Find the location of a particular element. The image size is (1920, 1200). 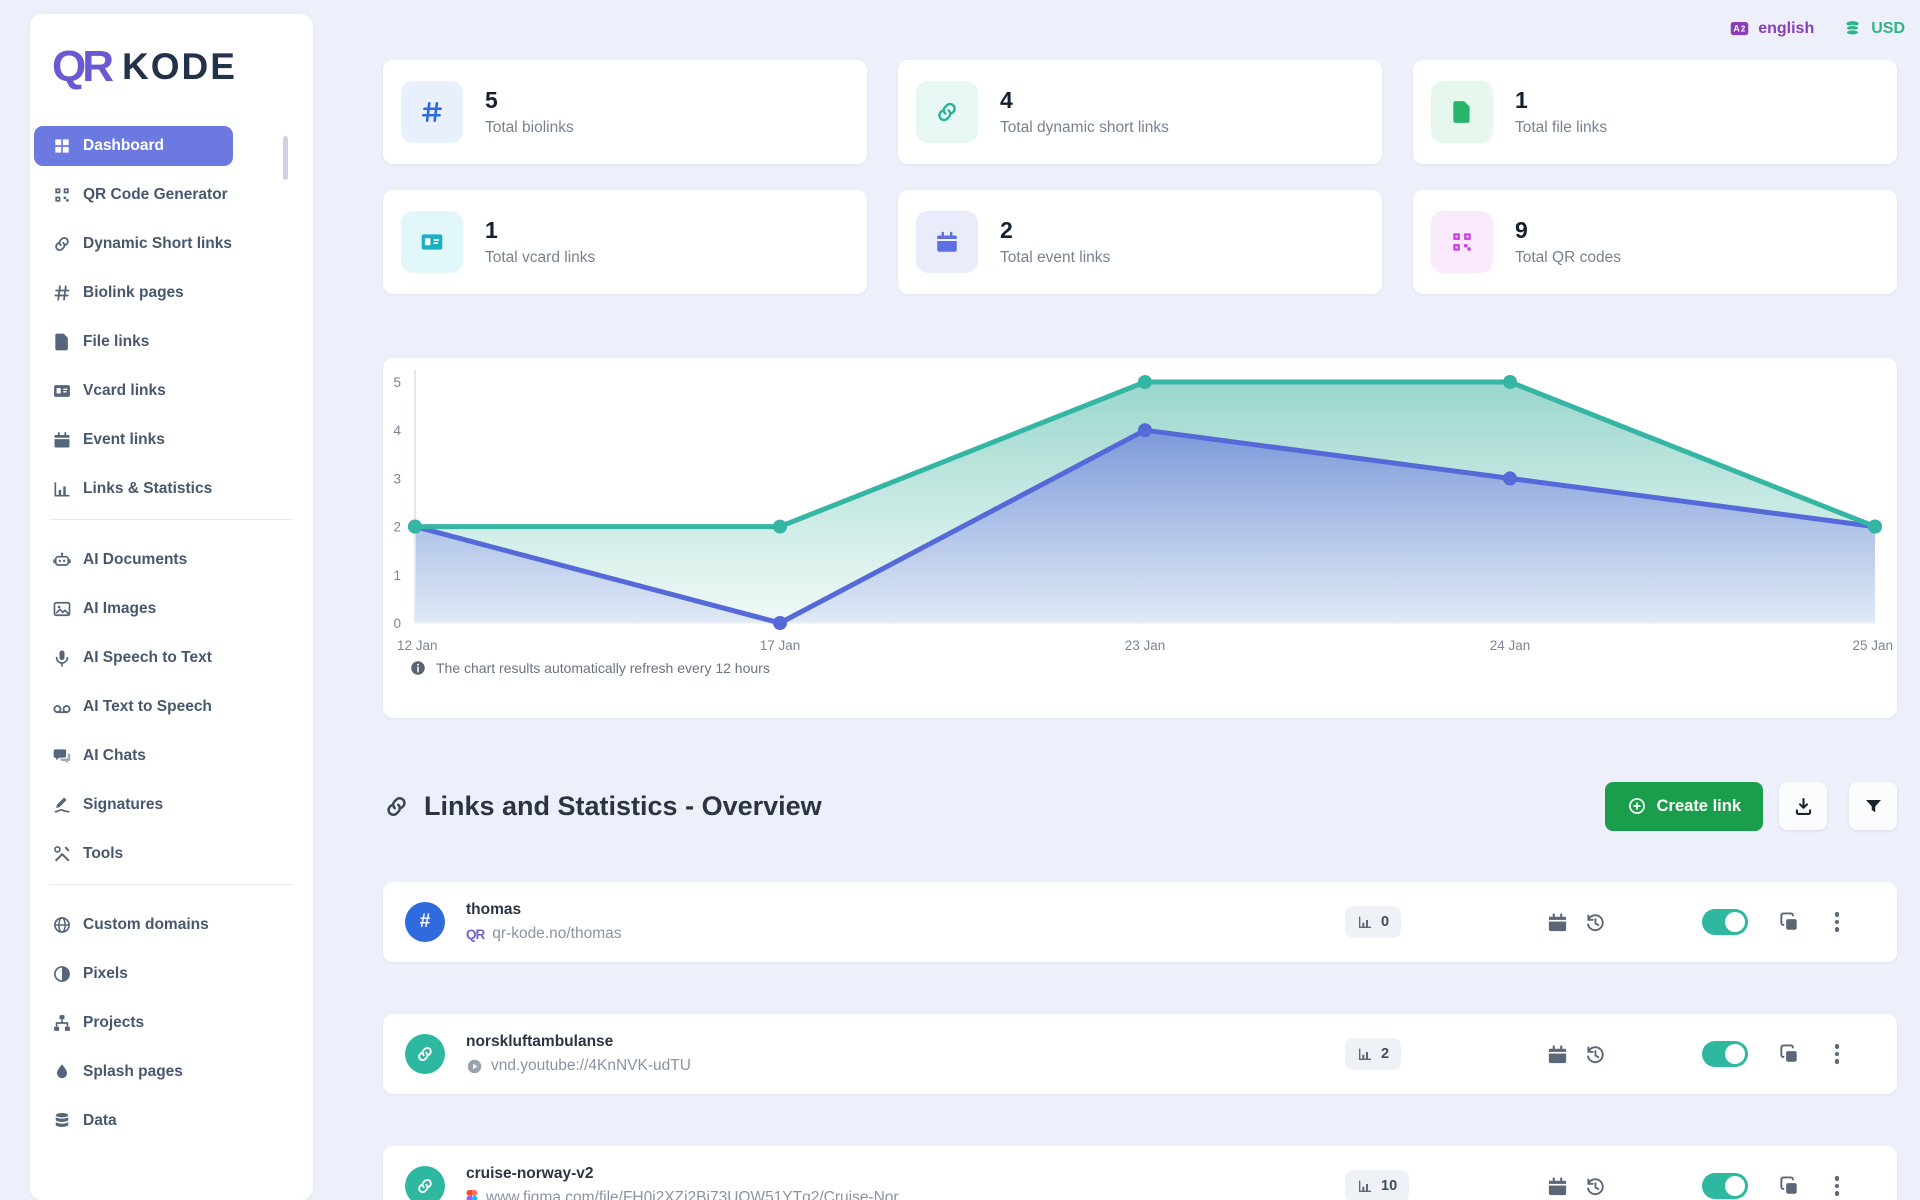

sidebar-item-label: Pixels is located at coordinates (105, 973).